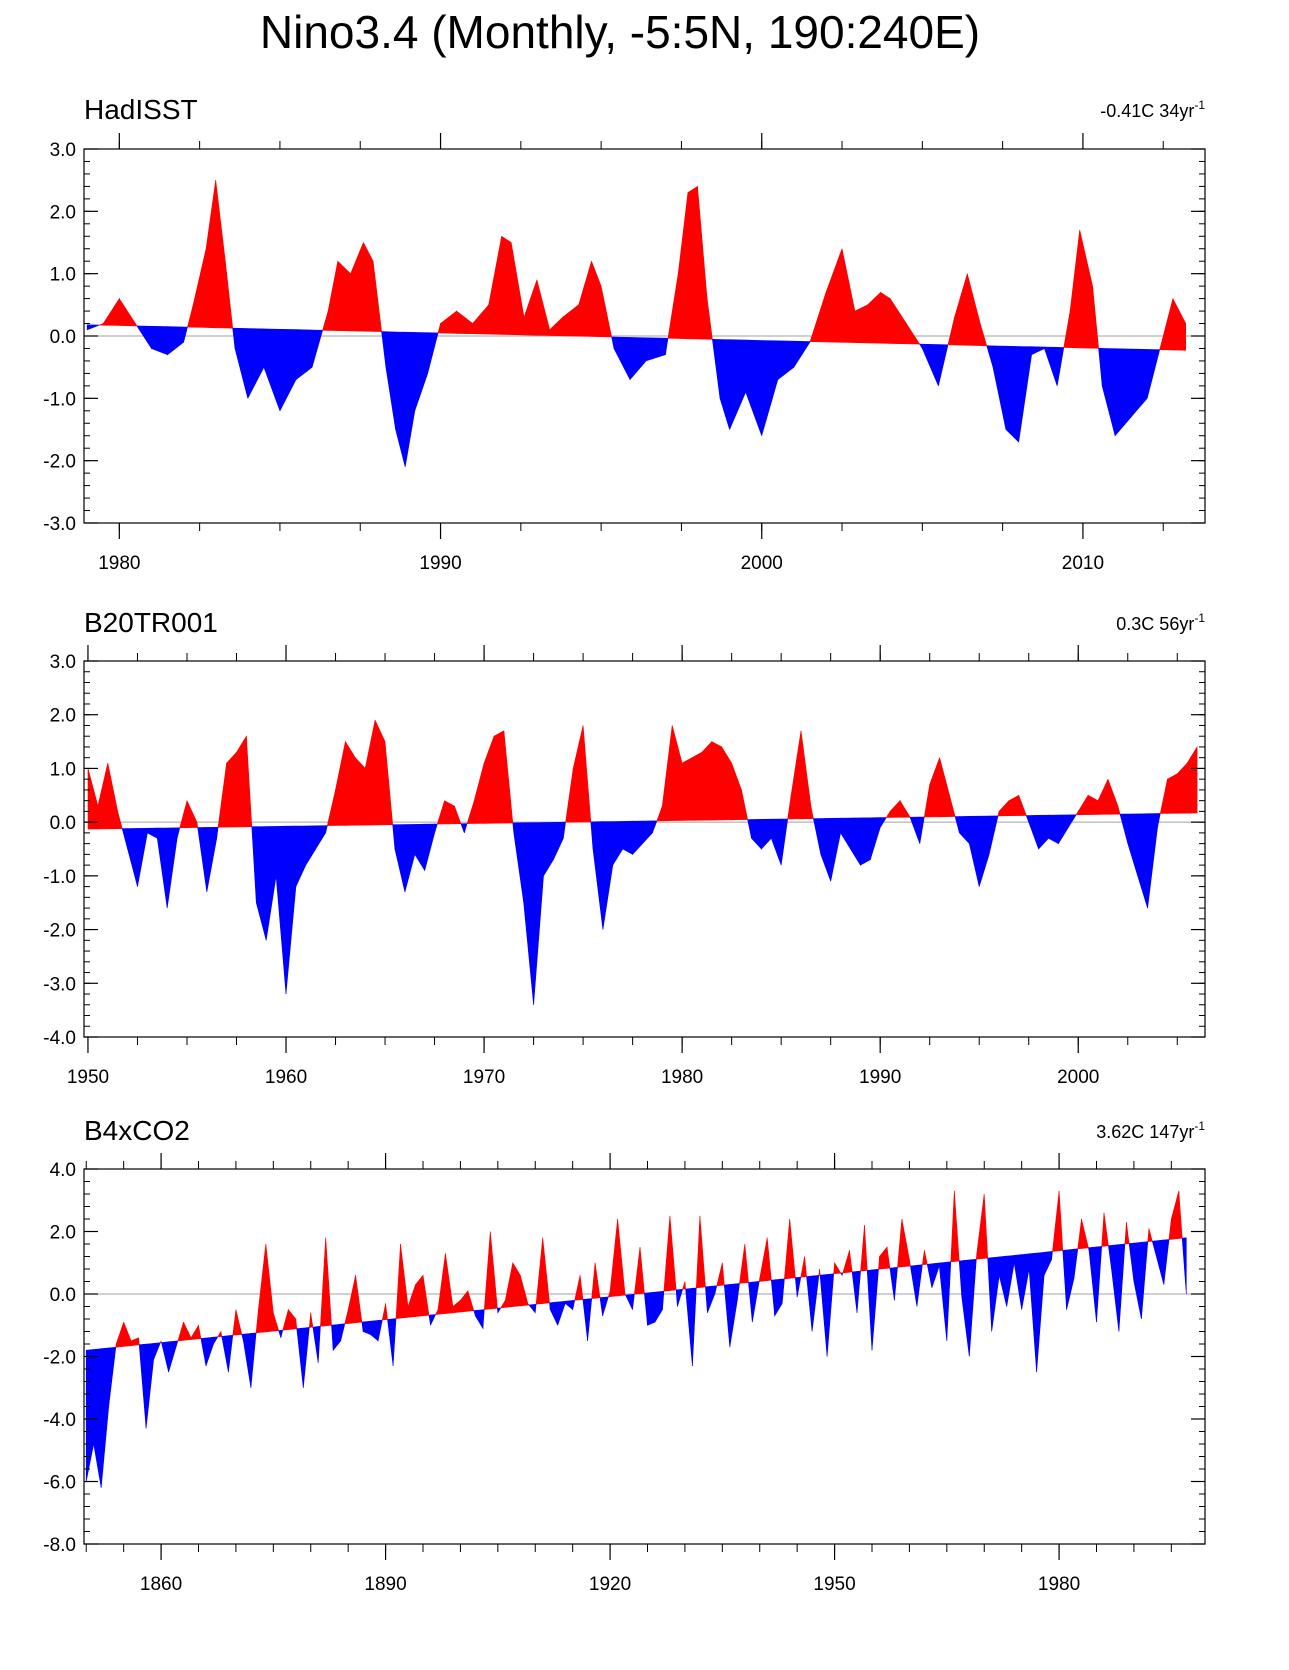 This screenshot has height=1670, width=1289. What do you see at coordinates (1152, 109) in the screenshot?
I see `trend-annotation: -0.41C 34yr-1` at bounding box center [1152, 109].